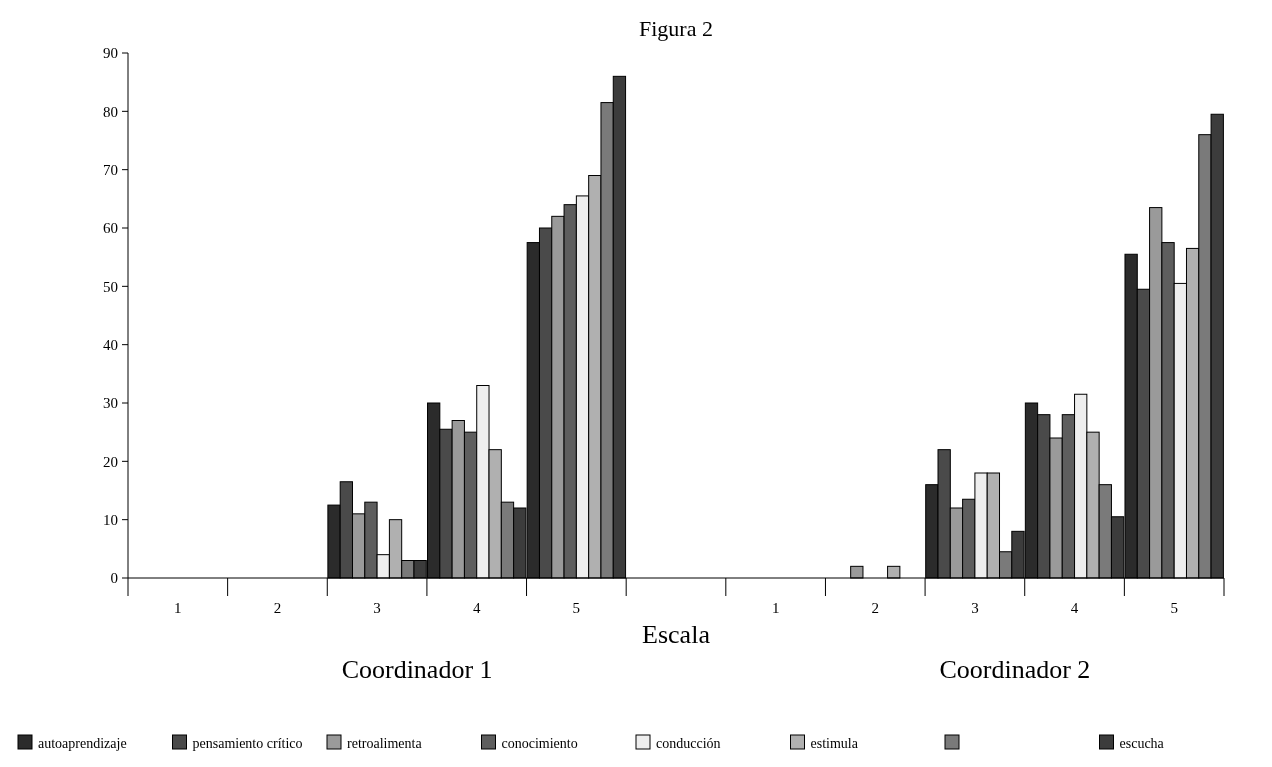 Image resolution: width=1272 pixels, height=767 pixels. I want to click on legend-label: conducción, so click(688, 743).